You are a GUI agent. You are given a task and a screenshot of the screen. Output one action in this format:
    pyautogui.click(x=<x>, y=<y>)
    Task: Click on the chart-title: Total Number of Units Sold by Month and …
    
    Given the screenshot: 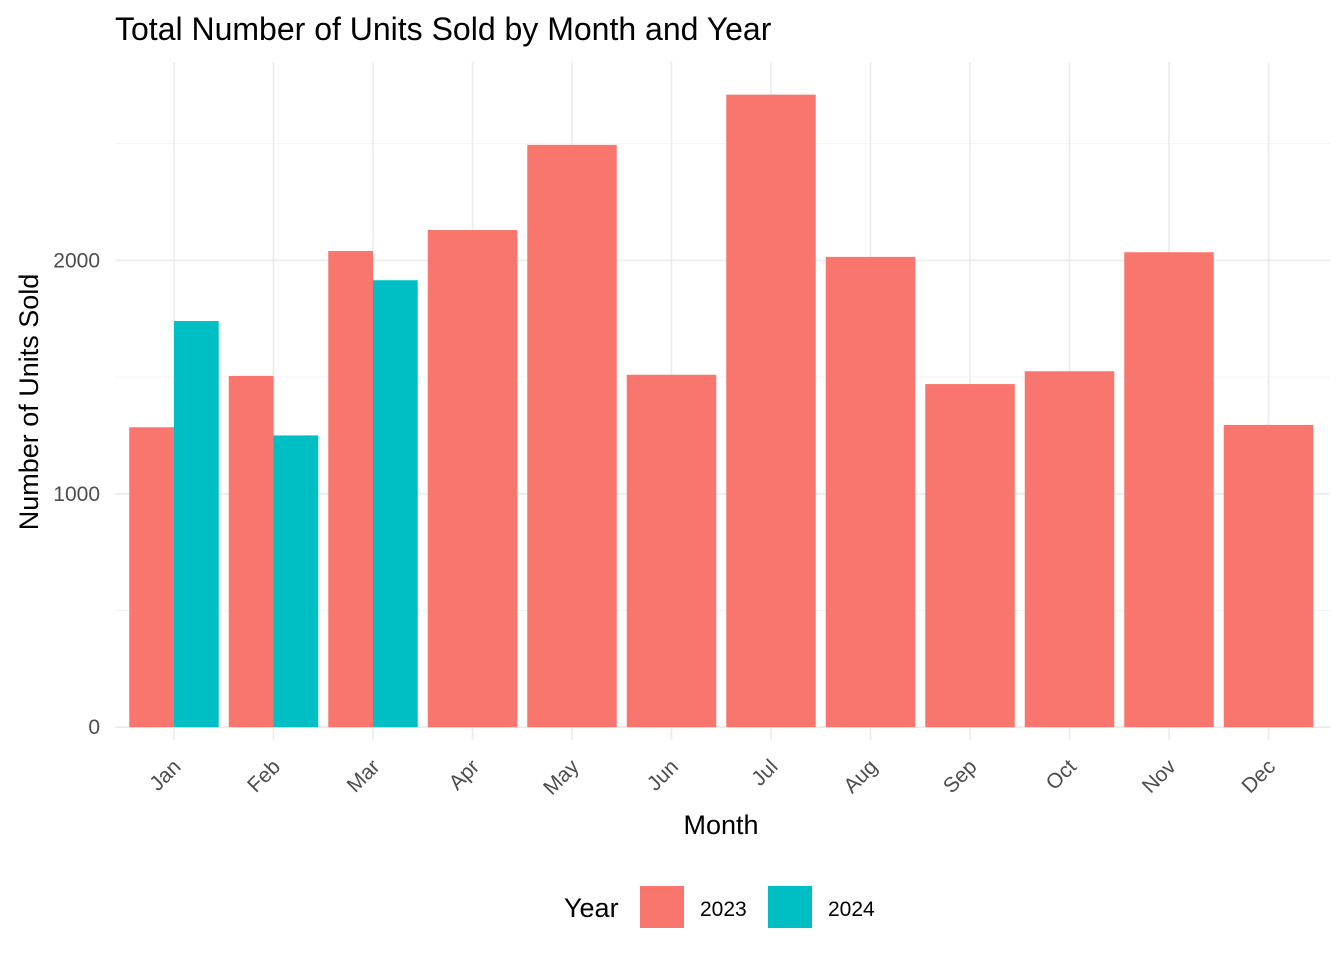 What is the action you would take?
    pyautogui.click(x=443, y=29)
    